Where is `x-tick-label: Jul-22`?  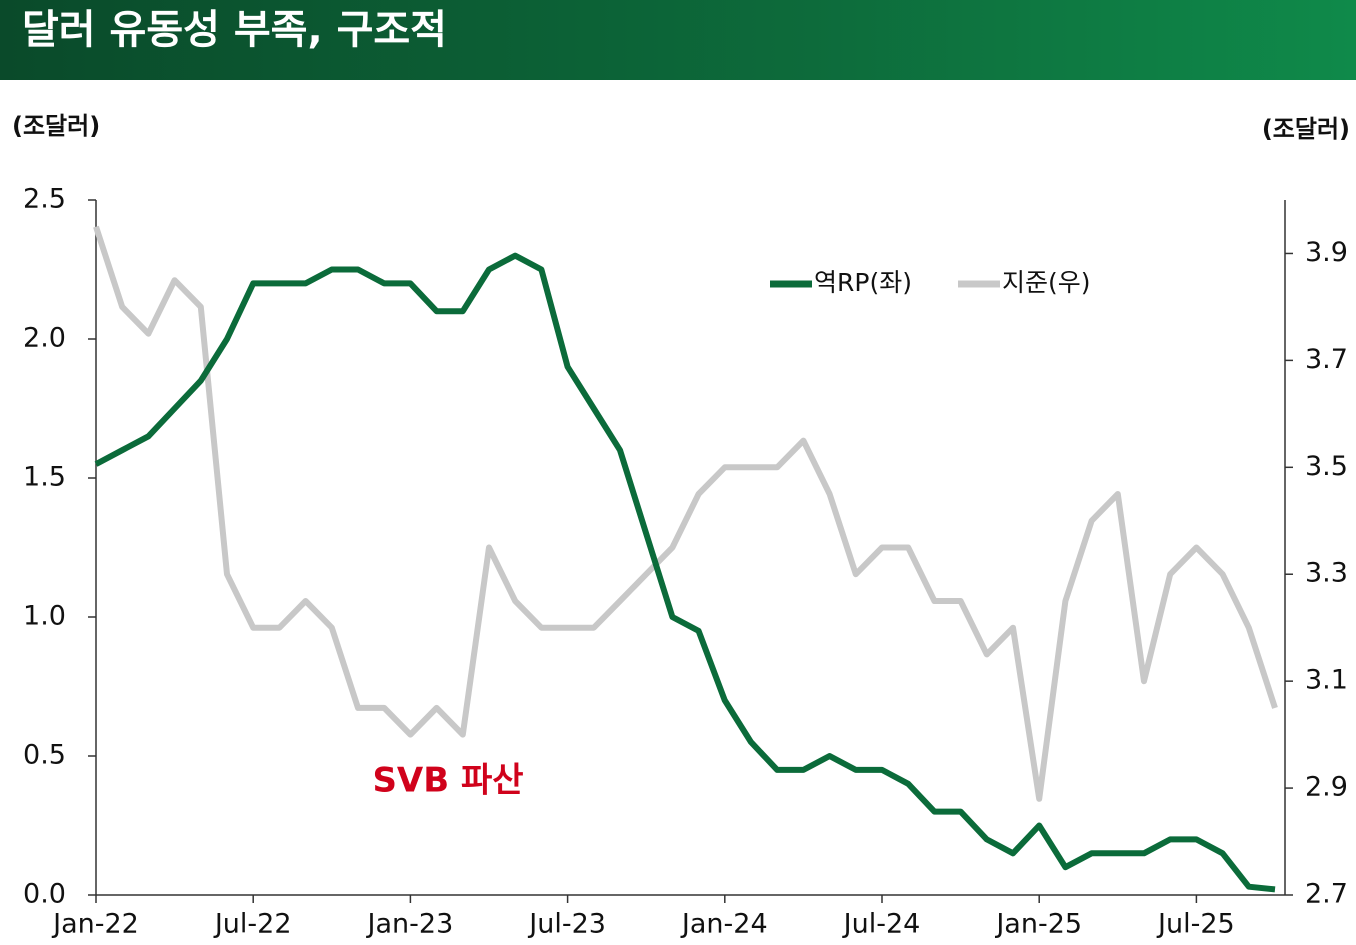
x-tick-label: Jul-22 is located at coordinates (252, 924).